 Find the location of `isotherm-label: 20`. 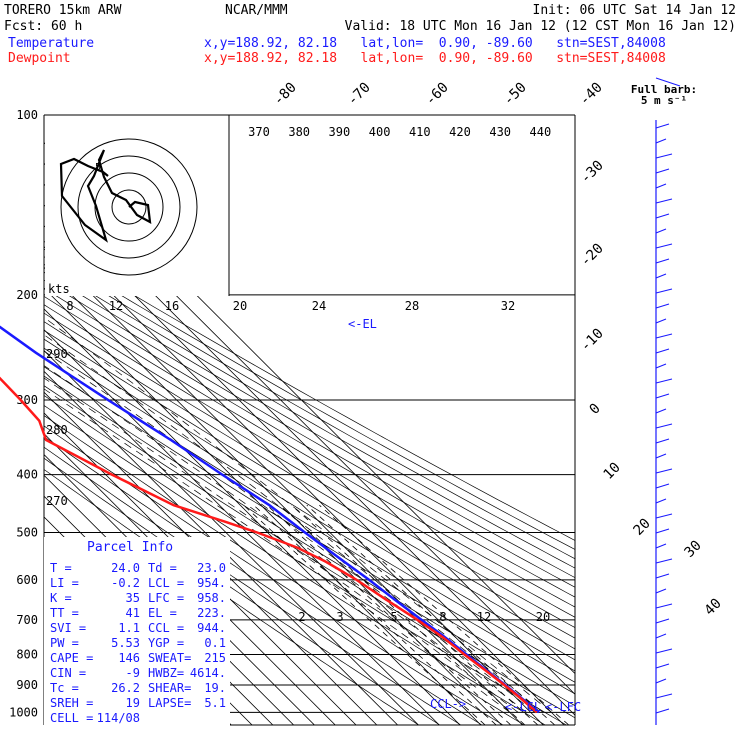

isotherm-label: 20 is located at coordinates (642, 527).